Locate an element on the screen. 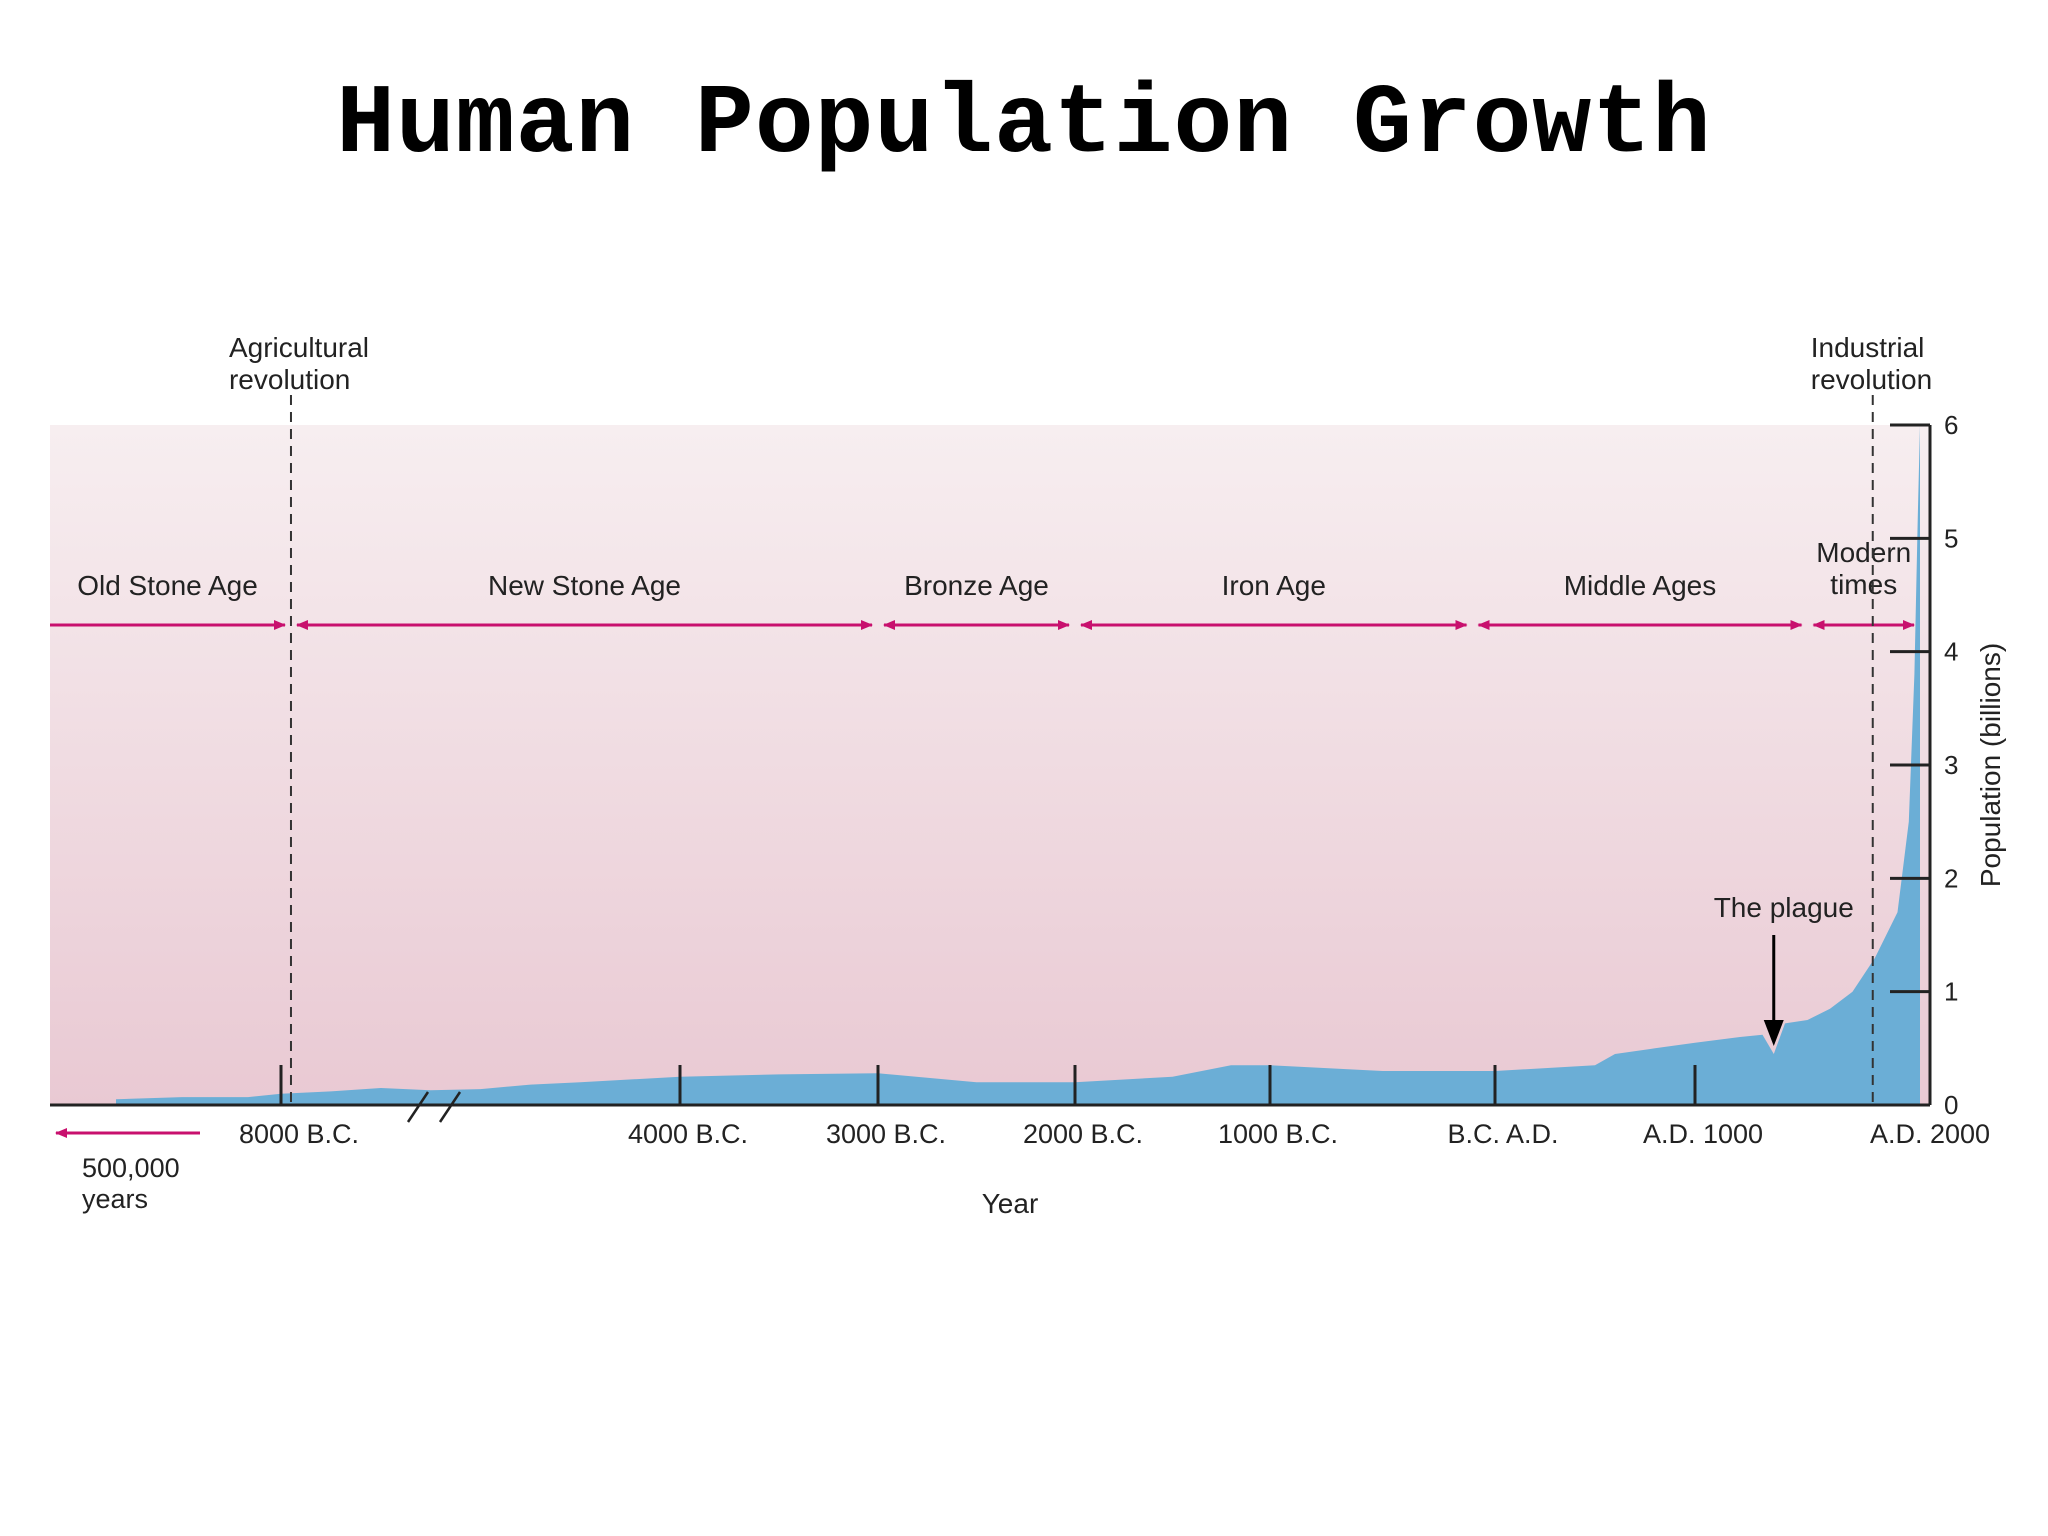 This screenshot has height=1536, width=2048. x-tick-label: 1000 B.C. is located at coordinates (1278, 1134).